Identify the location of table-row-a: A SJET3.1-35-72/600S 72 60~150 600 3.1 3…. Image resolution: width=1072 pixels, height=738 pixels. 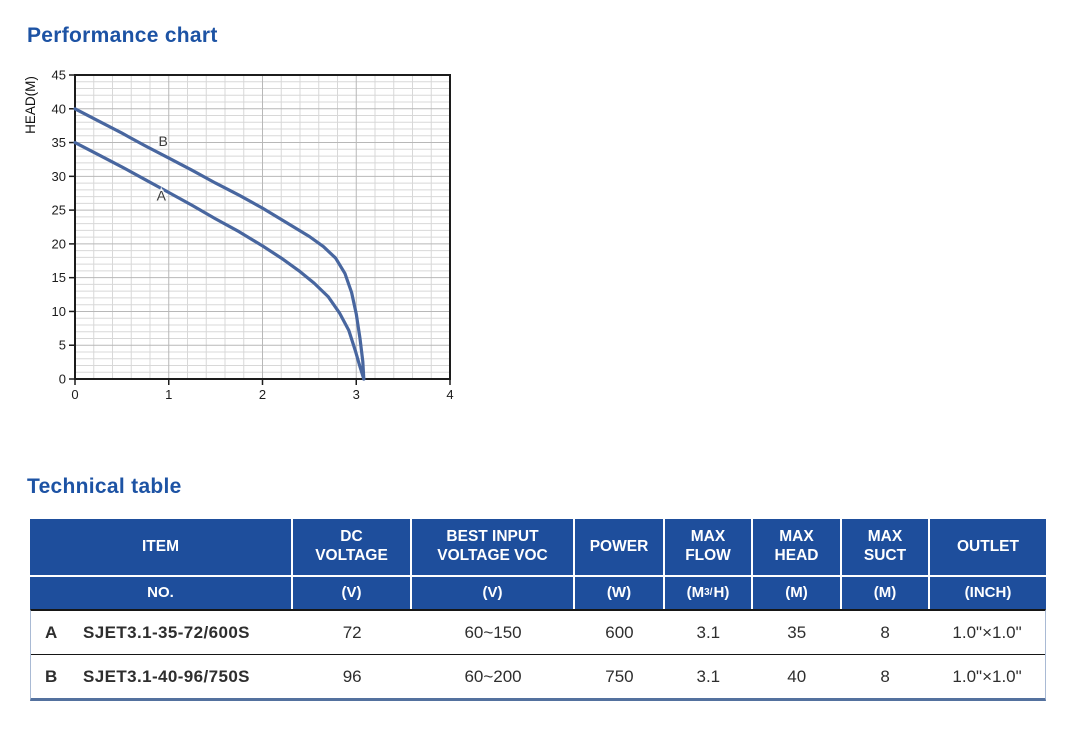
(538, 632).